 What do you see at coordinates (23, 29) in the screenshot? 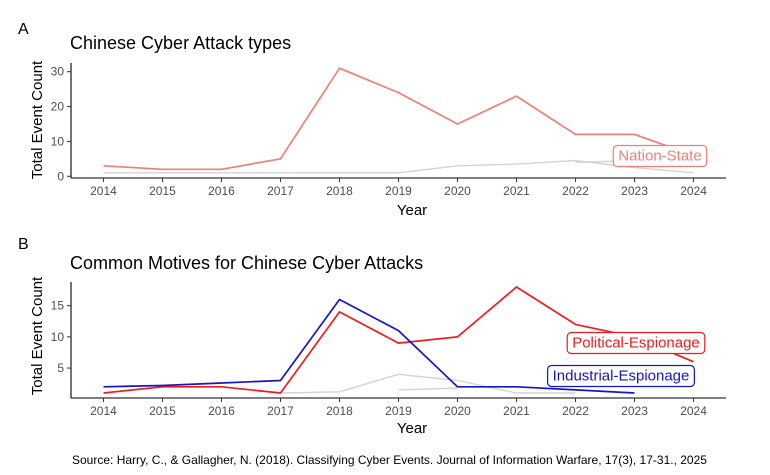
I see `panel-a-letter: A` at bounding box center [23, 29].